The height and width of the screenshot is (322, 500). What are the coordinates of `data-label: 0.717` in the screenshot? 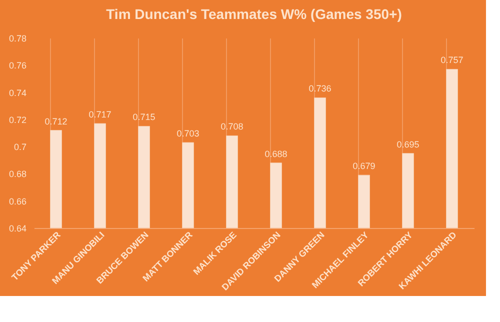 It's located at (100, 115).